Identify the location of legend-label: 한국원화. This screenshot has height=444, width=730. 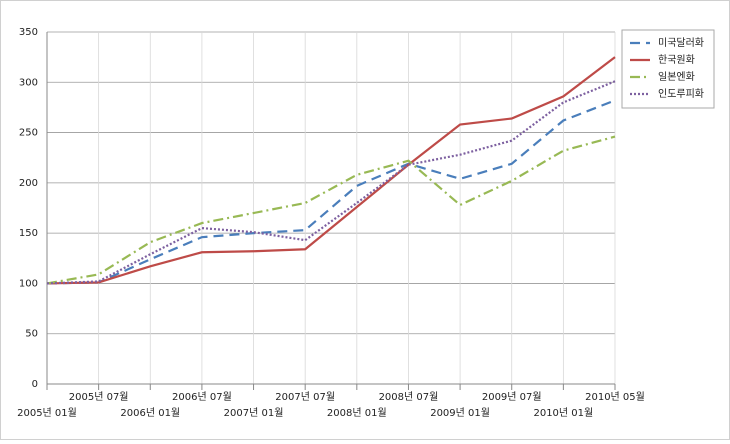
(676, 60).